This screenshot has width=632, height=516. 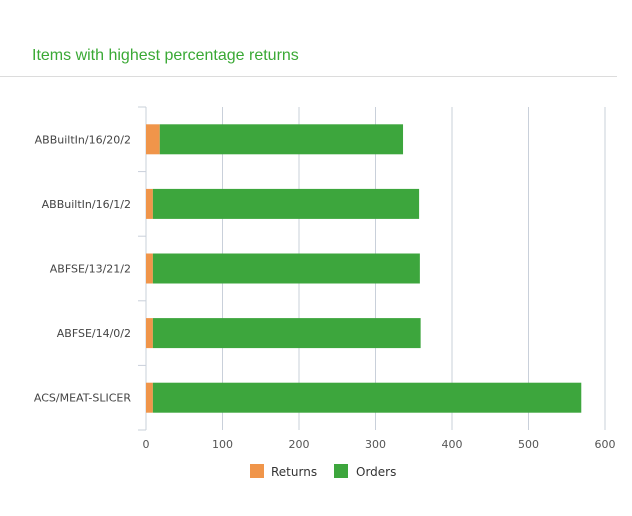 I want to click on legend-label-returns: Returns, so click(x=294, y=472).